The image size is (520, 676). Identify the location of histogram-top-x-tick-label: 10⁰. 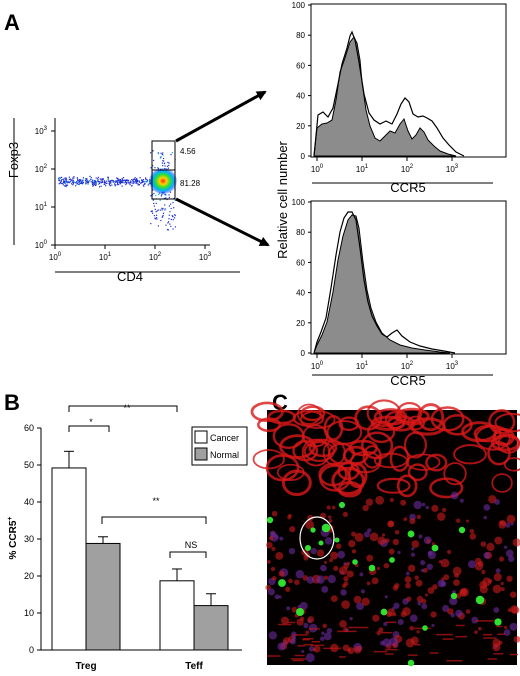
(317, 169).